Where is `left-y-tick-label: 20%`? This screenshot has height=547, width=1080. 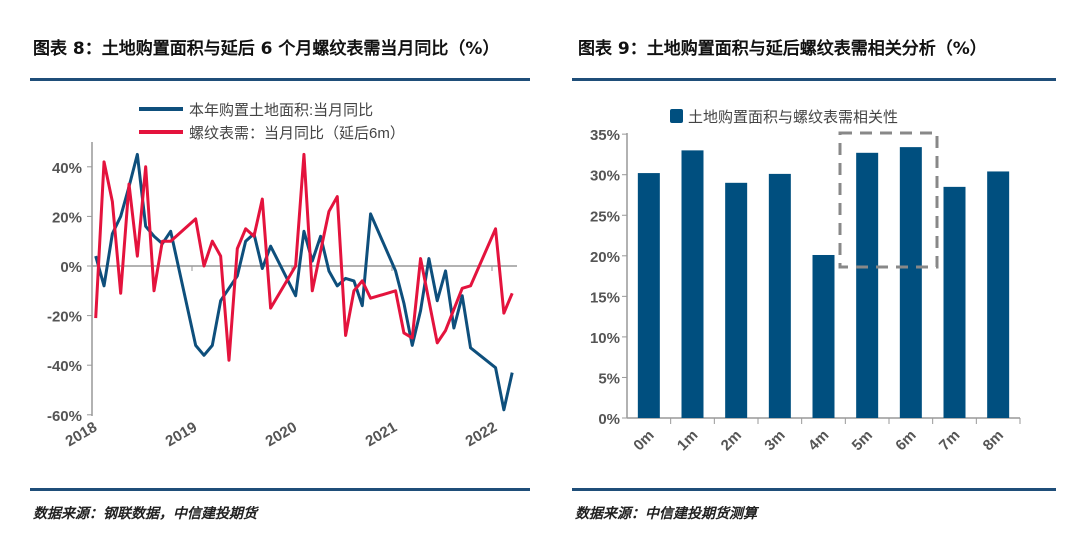
left-y-tick-label: 20% is located at coordinates (67, 217).